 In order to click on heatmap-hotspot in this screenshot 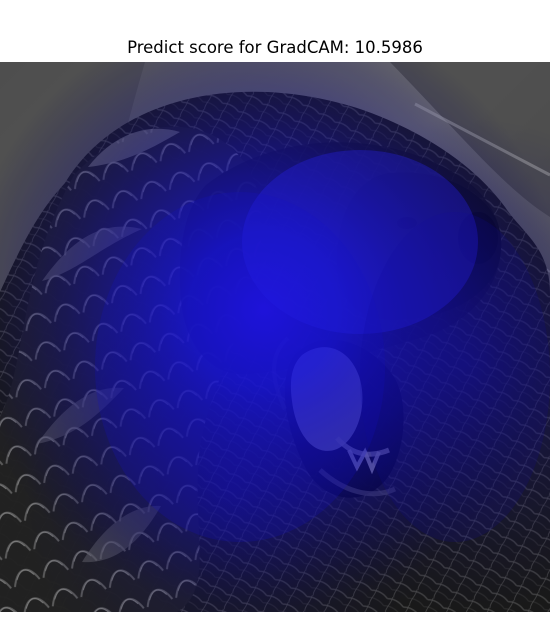, I will do `click(360, 242)`.